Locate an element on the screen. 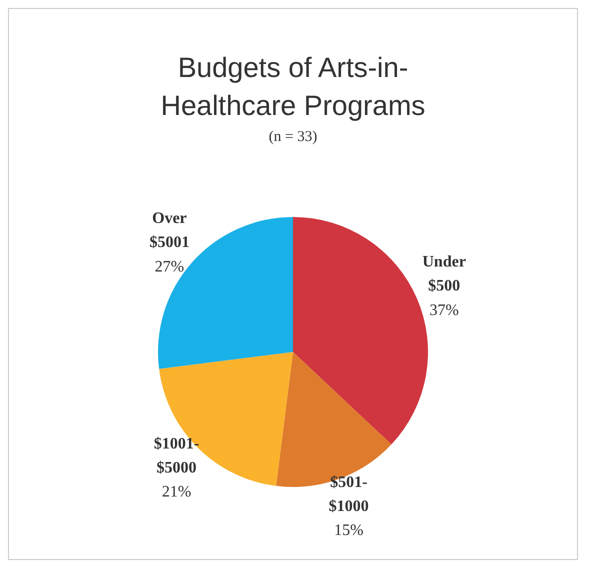 This screenshot has width=598, height=562. chart-subtitle: (n = 33) is located at coordinates (293, 137).